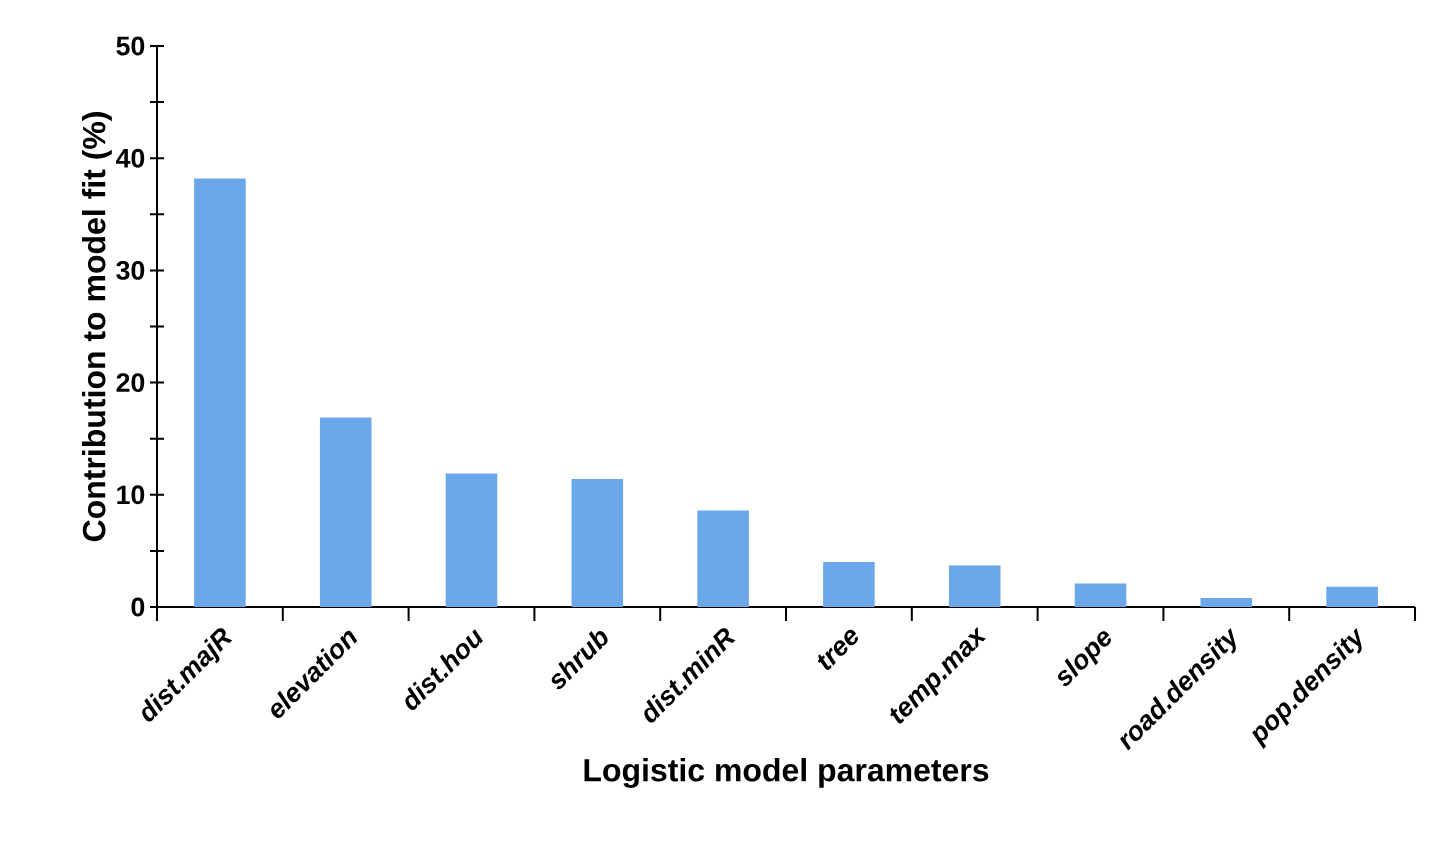 The width and height of the screenshot is (1433, 845). Describe the element at coordinates (786, 772) in the screenshot. I see `x-axis-title: Logistic model parameters` at that location.